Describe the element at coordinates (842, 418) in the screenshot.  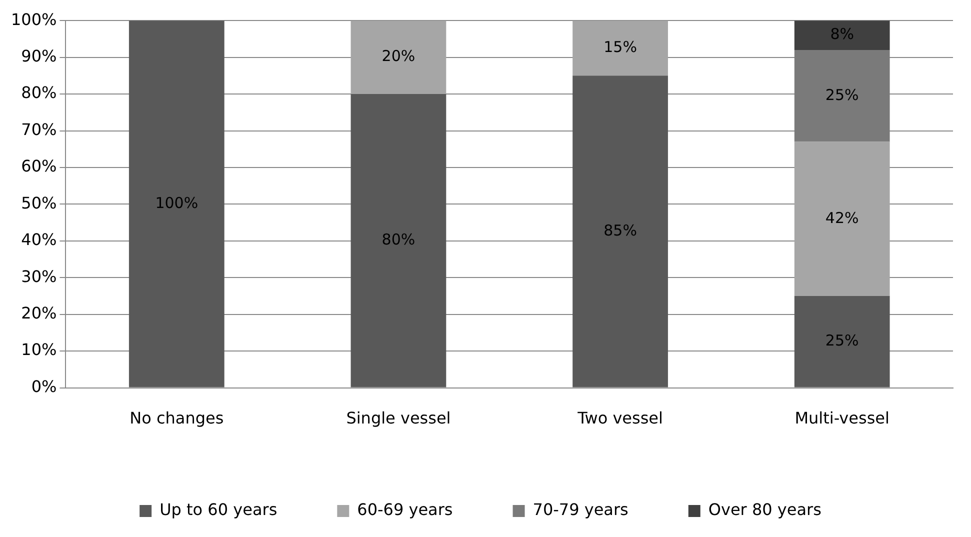
I see `x-tick-label: Multi-vessel` at that location.